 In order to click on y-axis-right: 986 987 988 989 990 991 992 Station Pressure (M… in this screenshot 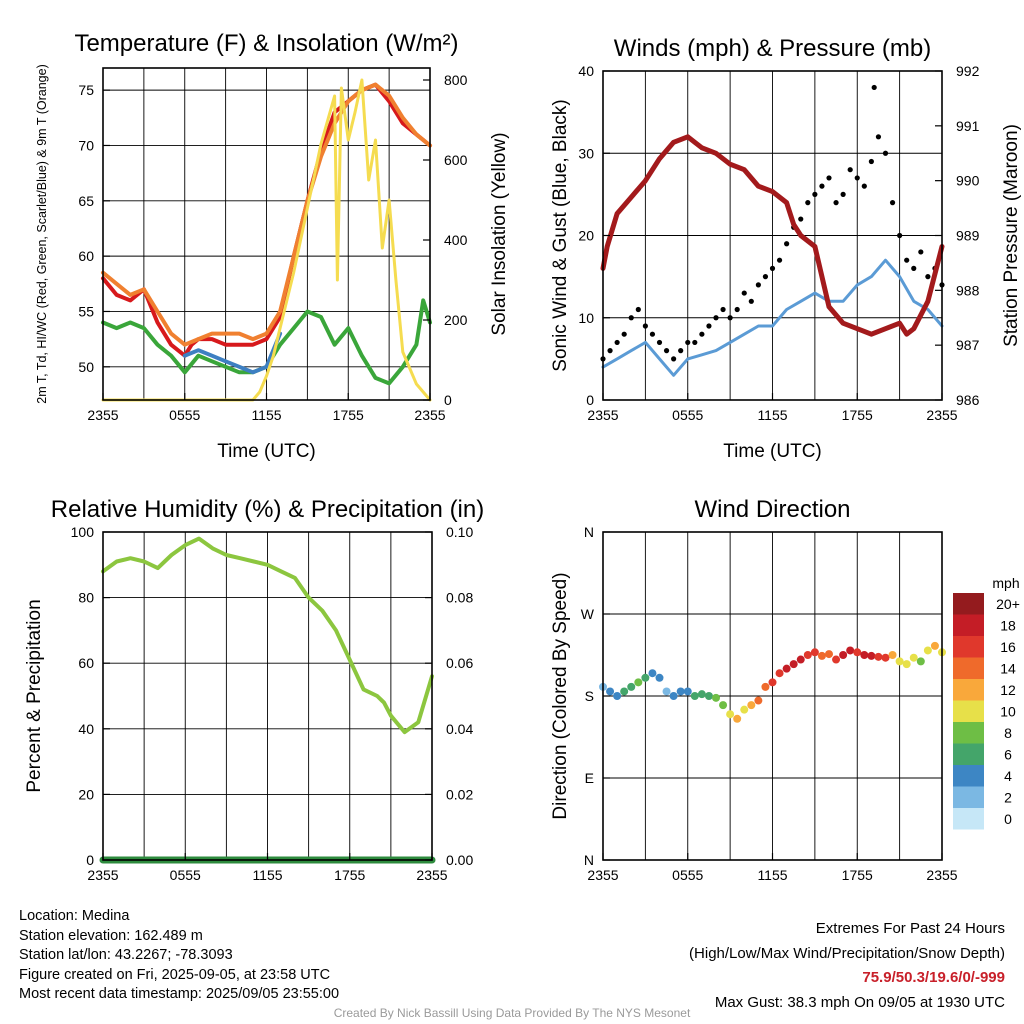, I will do `click(978, 235)`.